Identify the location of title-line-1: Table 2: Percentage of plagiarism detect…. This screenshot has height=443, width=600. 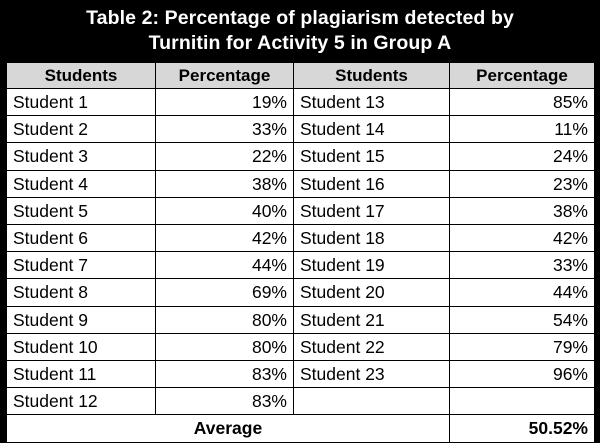
(300, 18).